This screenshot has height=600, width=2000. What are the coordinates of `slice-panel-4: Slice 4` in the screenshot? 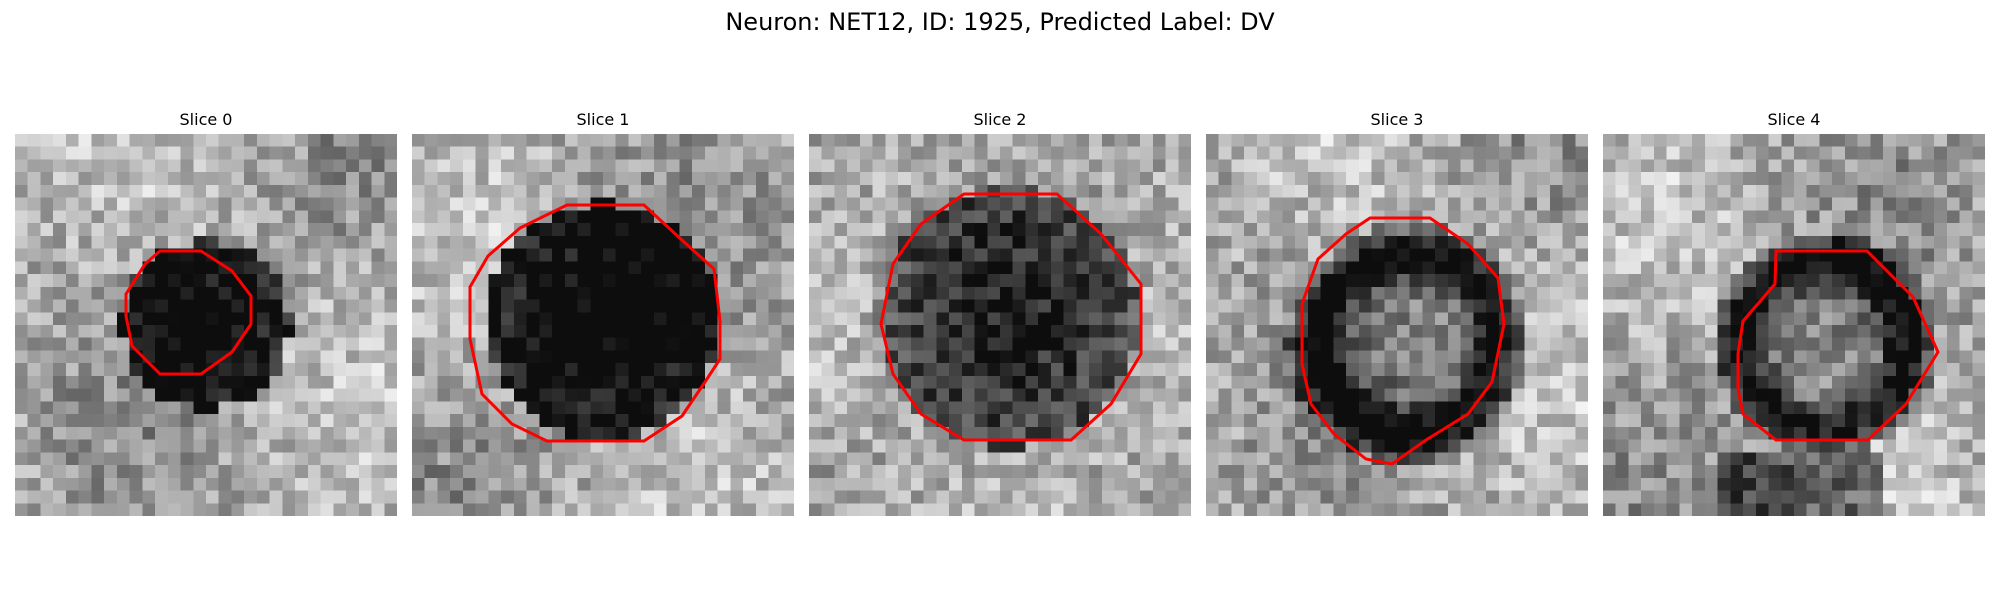 It's located at (1794, 312).